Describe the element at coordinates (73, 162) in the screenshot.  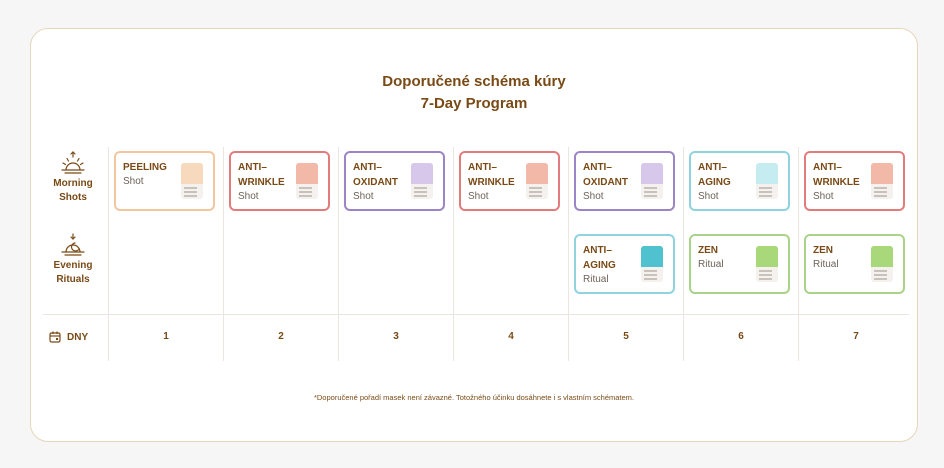
I see `sunrise-icon` at that location.